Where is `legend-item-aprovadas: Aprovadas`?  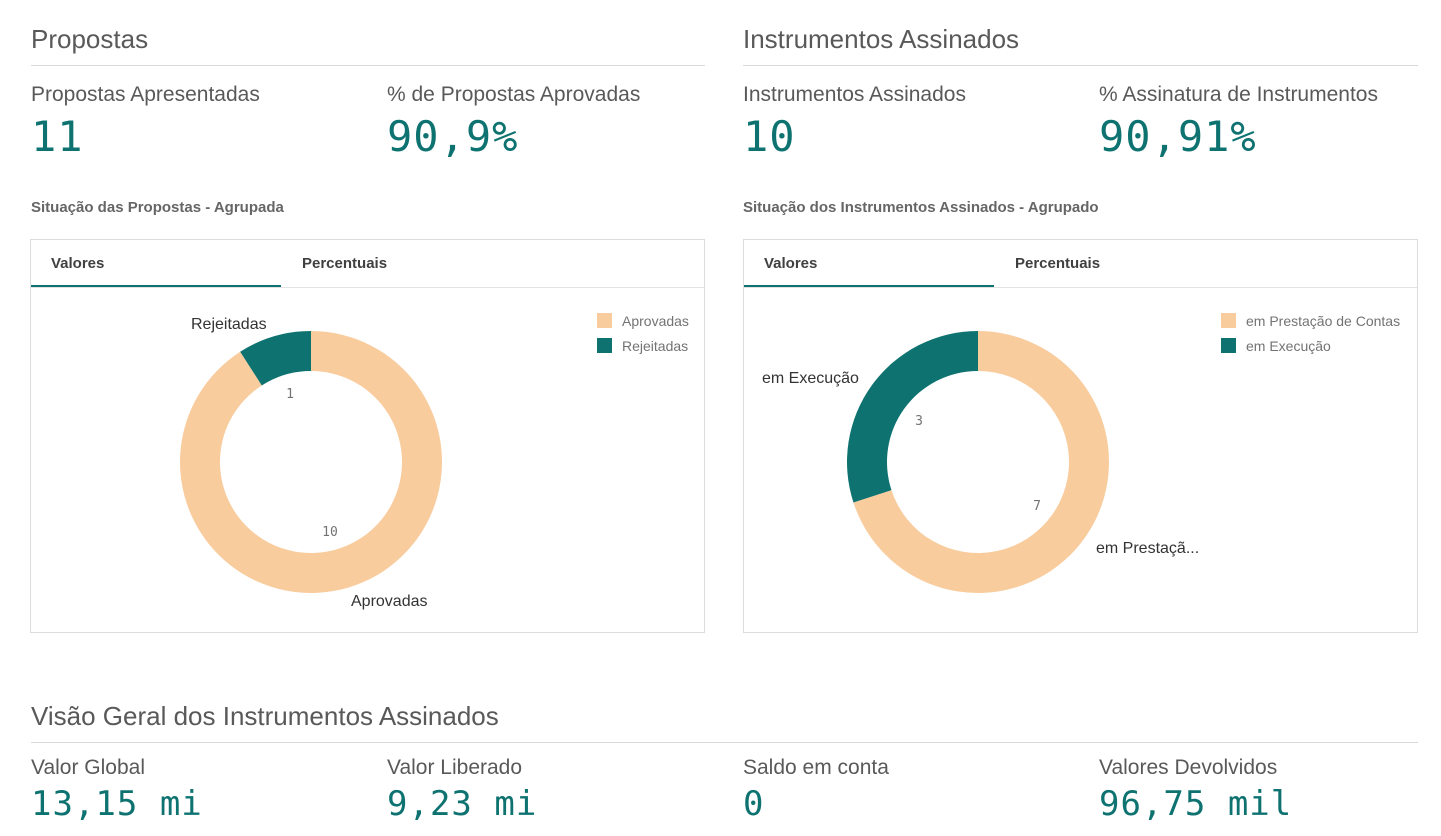 legend-item-aprovadas: Aprovadas is located at coordinates (643, 320).